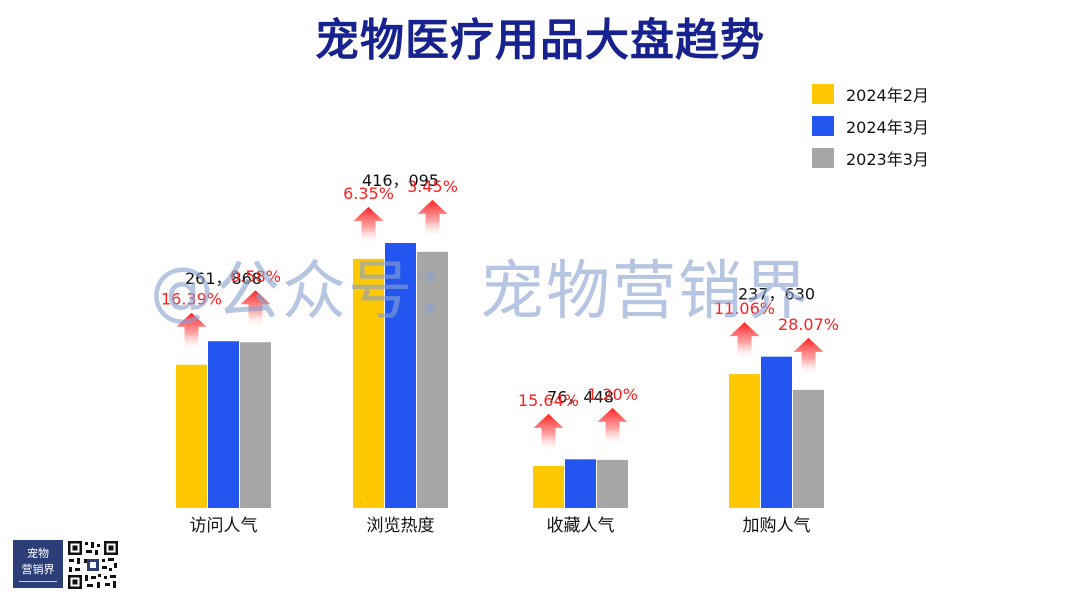 Image resolution: width=1080 pixels, height=600 pixels. I want to click on growth-label-1-0: 6.35%, so click(368, 193).